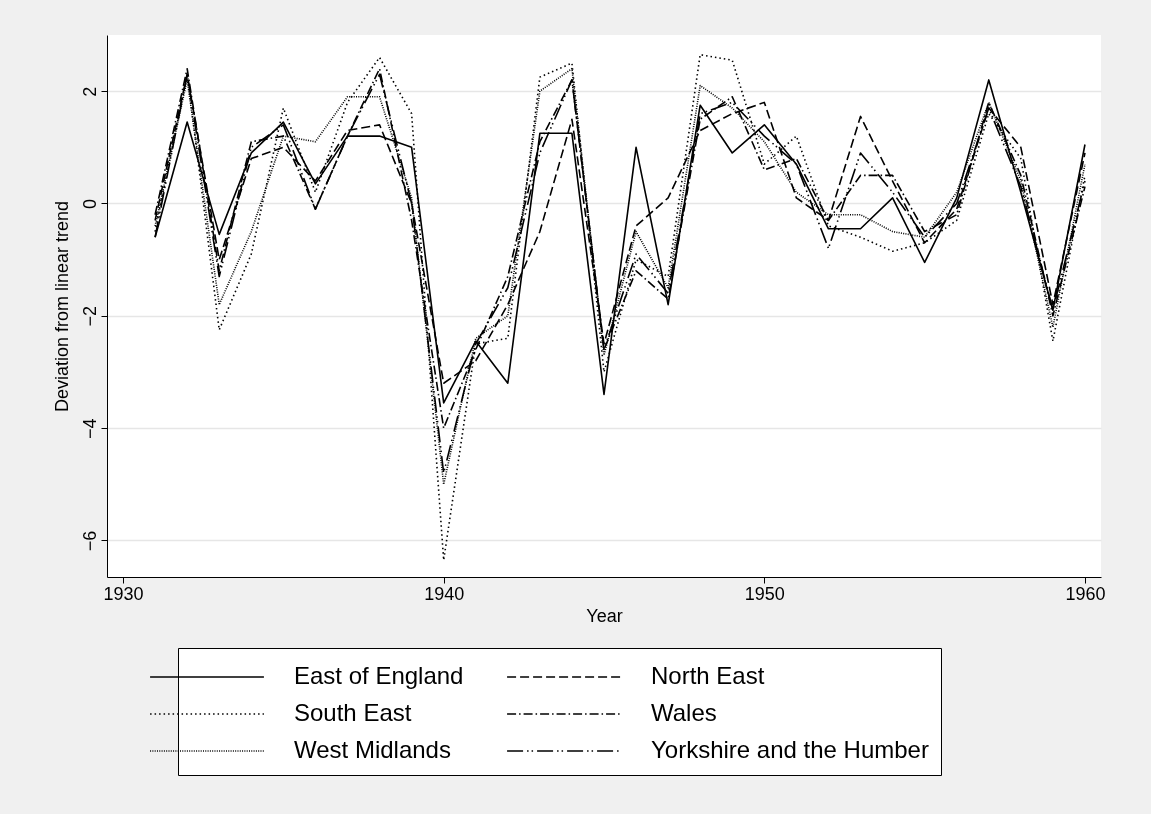 The image size is (1151, 814). What do you see at coordinates (89, 91) in the screenshot?
I see `y-tick-label: 2` at bounding box center [89, 91].